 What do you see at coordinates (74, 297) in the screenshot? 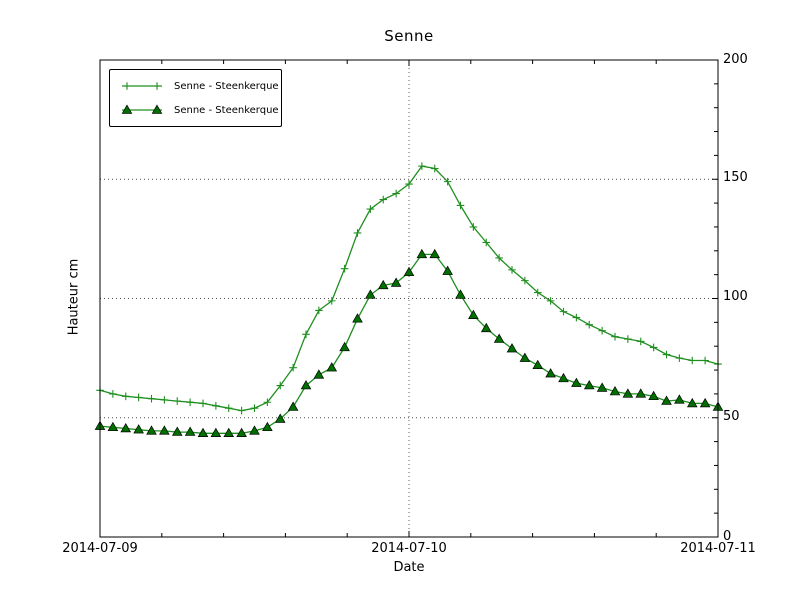
I see `y-axis-label: Hauteur cm` at bounding box center [74, 297].